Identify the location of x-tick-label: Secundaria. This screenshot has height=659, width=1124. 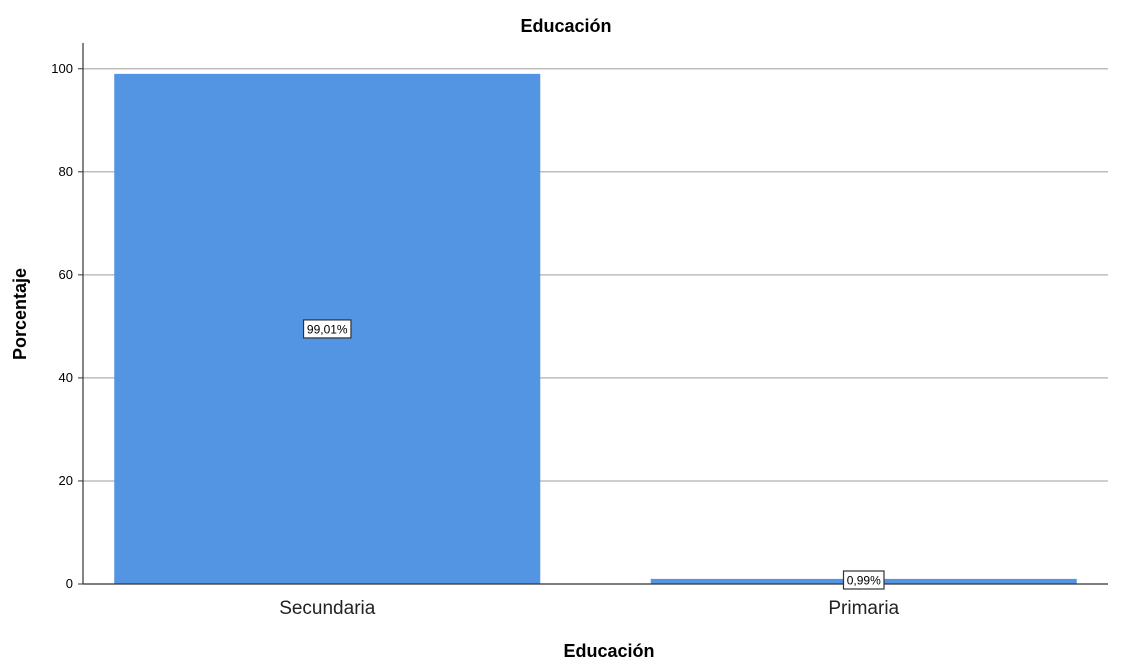
(327, 608).